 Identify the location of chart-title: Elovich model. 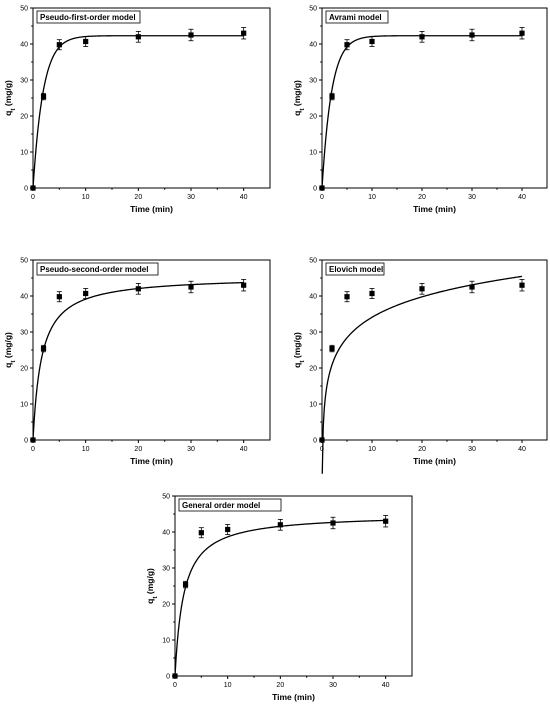
(356, 269).